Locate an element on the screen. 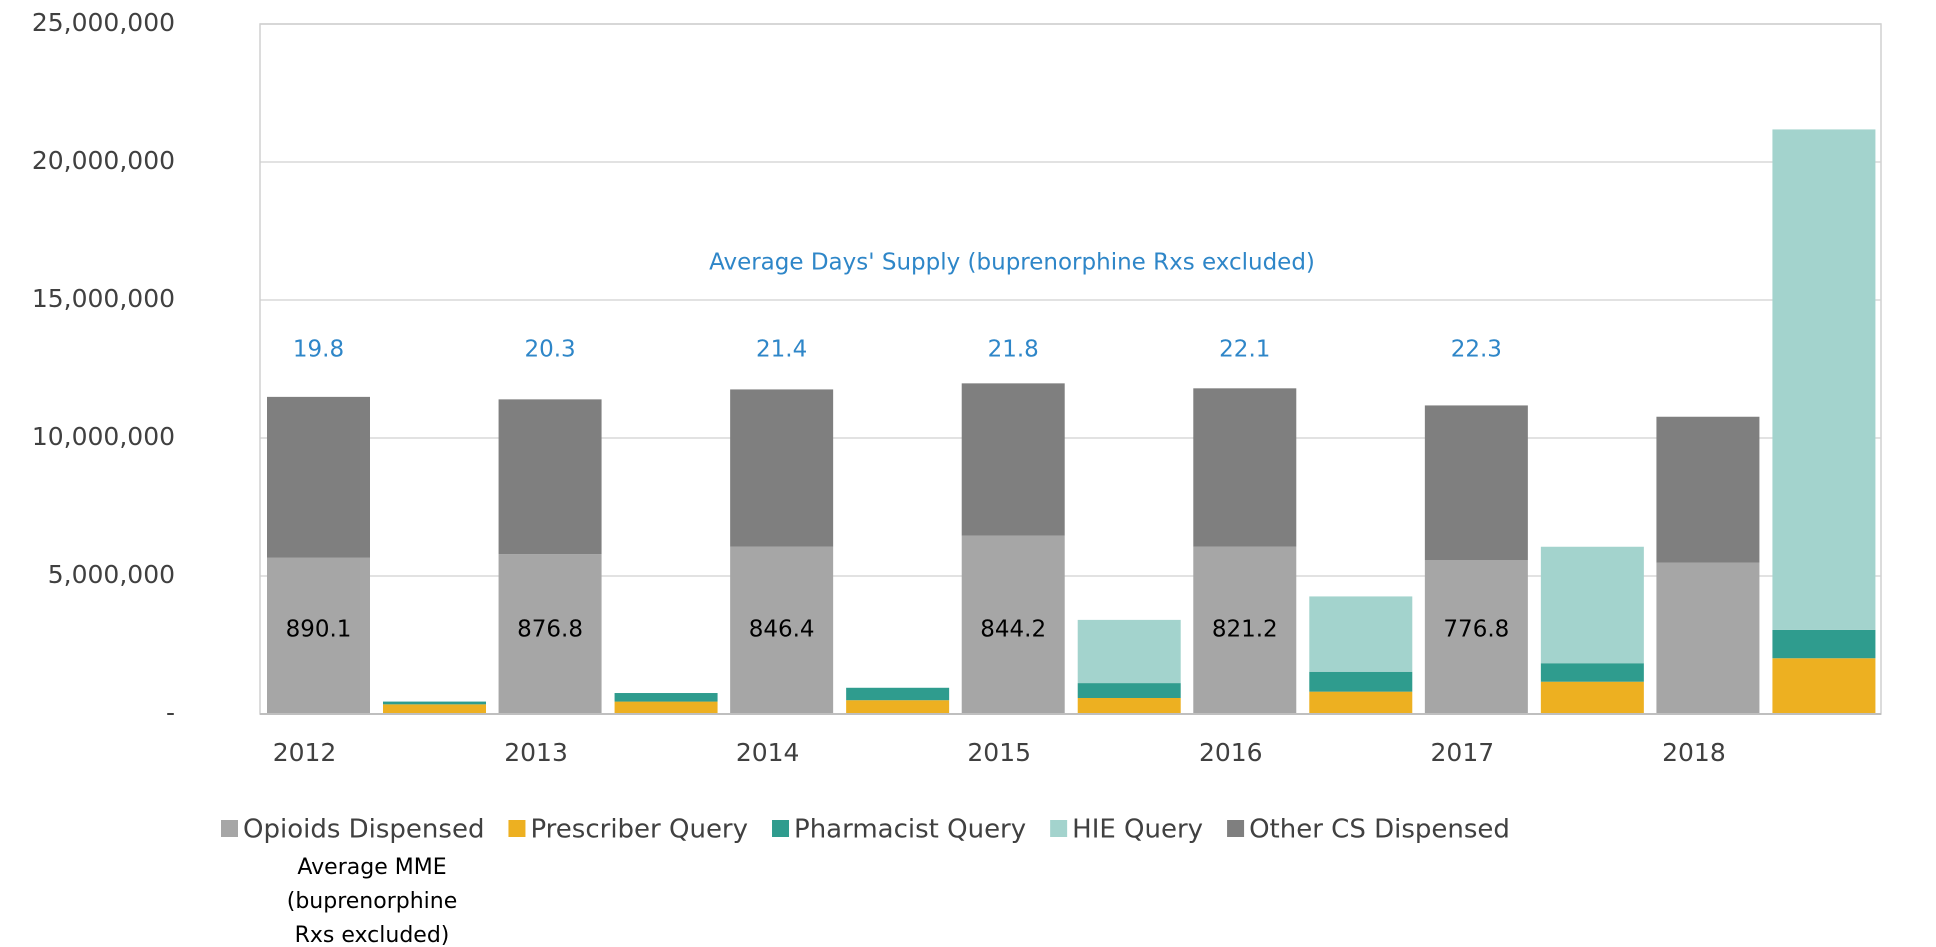  y-tick-label: 25,000,000 is located at coordinates (103, 22).